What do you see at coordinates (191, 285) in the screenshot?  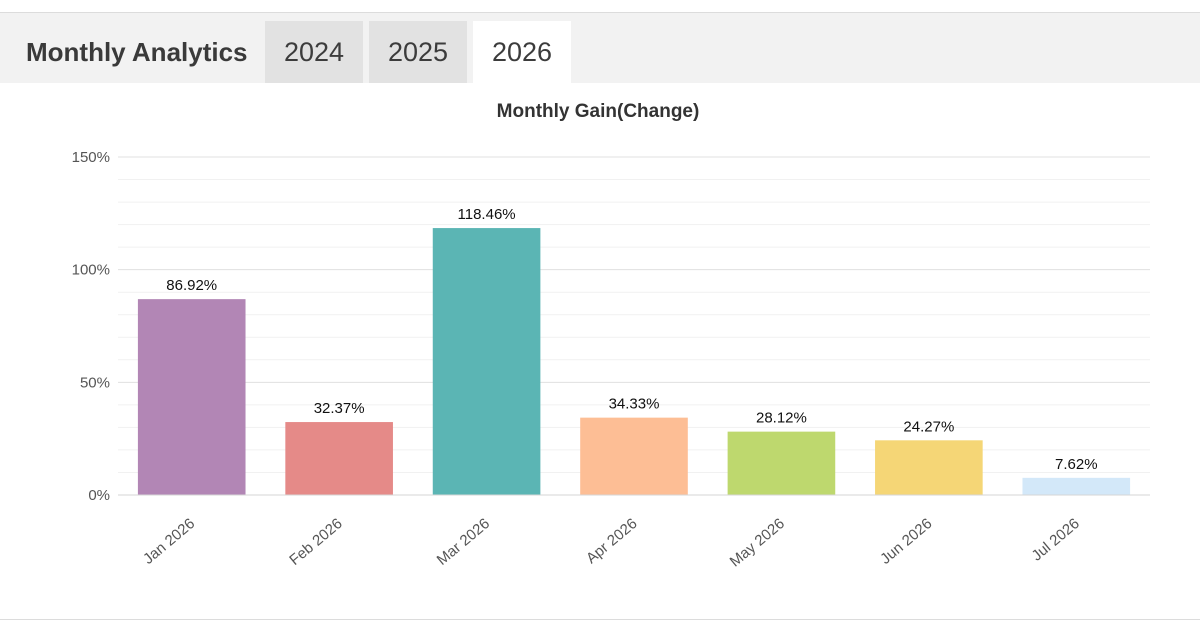 I see `data-label: 86.92%` at bounding box center [191, 285].